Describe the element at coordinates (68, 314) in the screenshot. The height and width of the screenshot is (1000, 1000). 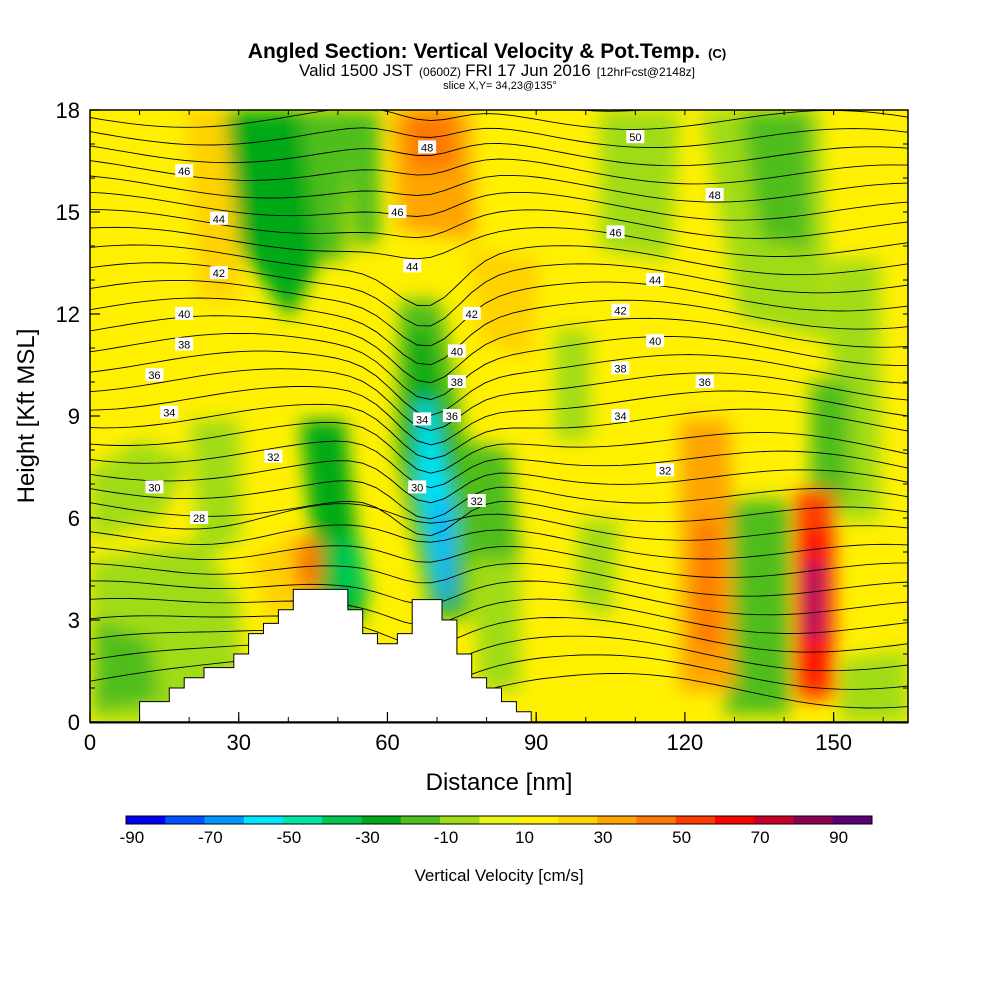
I see `y-tick-label: 12` at that location.